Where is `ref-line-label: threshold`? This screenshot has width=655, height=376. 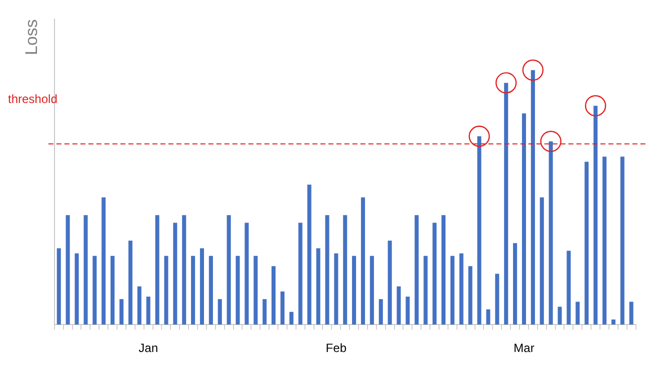
ref-line-label: threshold is located at coordinates (33, 99).